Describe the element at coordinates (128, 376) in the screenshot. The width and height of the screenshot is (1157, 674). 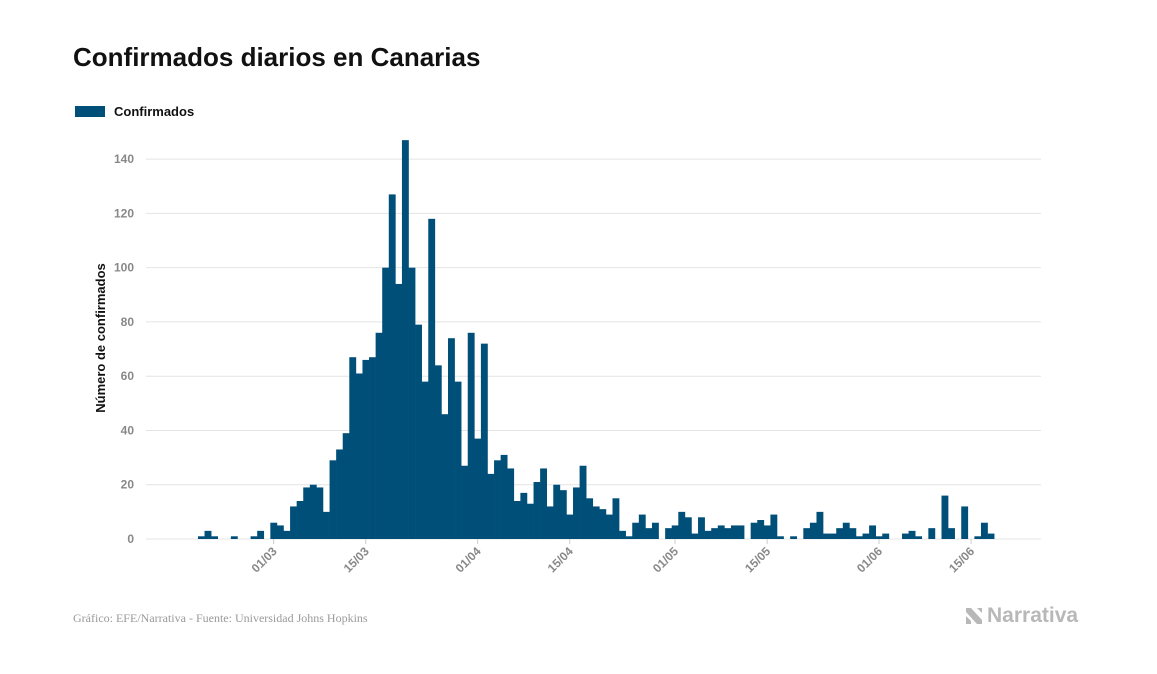
I see `y-tick-label: 60` at that location.